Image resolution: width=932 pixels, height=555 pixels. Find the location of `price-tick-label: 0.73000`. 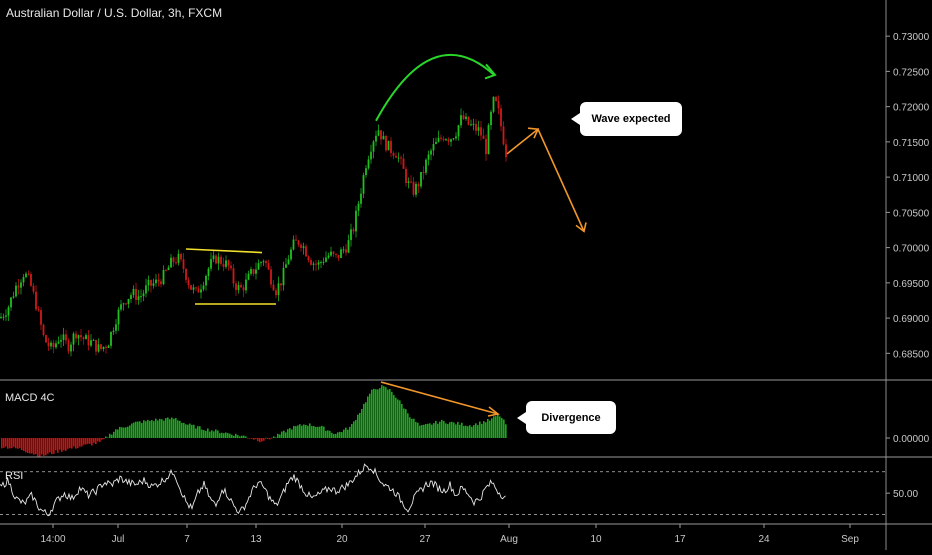

price-tick-label: 0.73000 is located at coordinates (911, 37).